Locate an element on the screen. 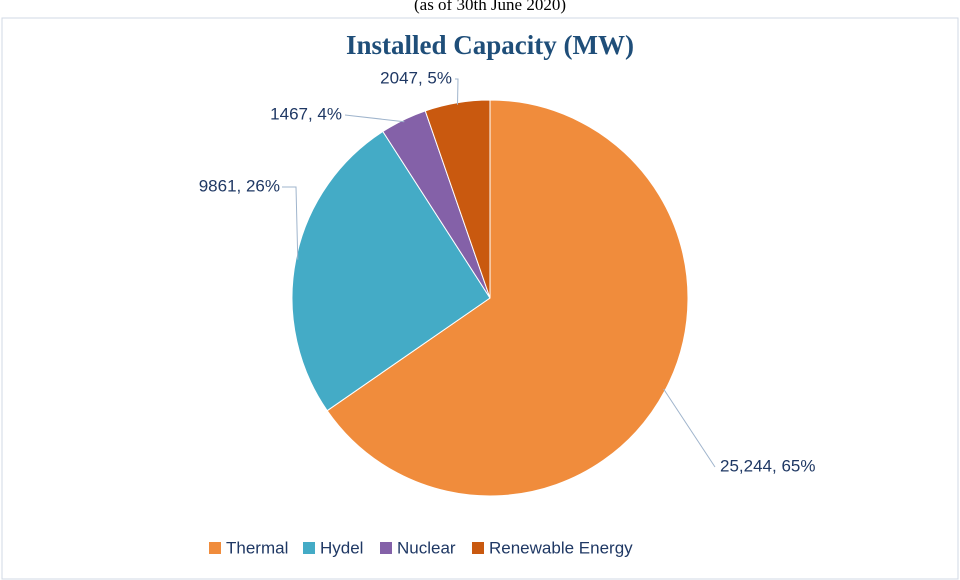 Image resolution: width=960 pixels, height=580 pixels. chart-subtitle: (as of 30th June 2020) is located at coordinates (490, 7).